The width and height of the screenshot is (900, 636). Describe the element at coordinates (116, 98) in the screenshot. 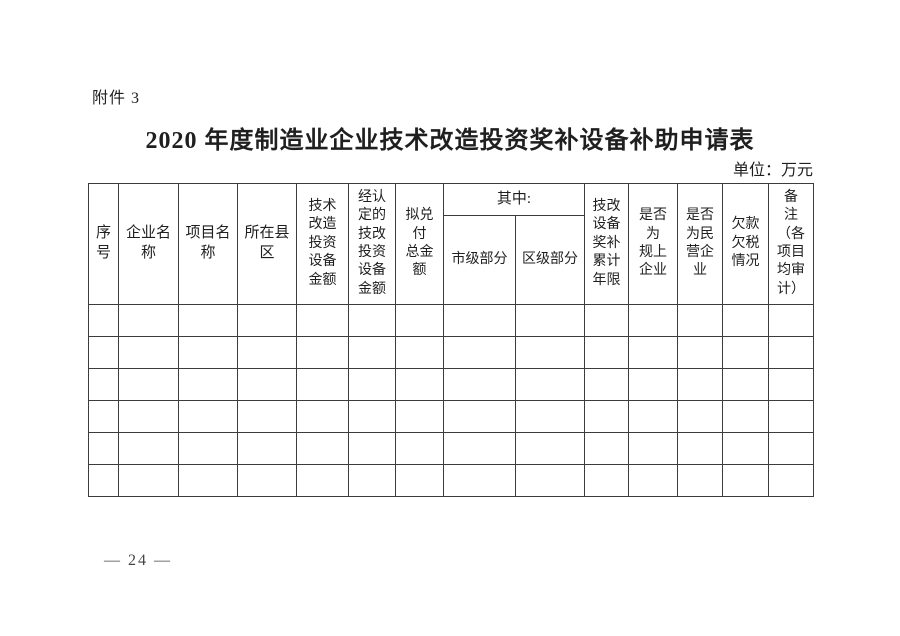

I see `attachment-label: 附件 3` at that location.